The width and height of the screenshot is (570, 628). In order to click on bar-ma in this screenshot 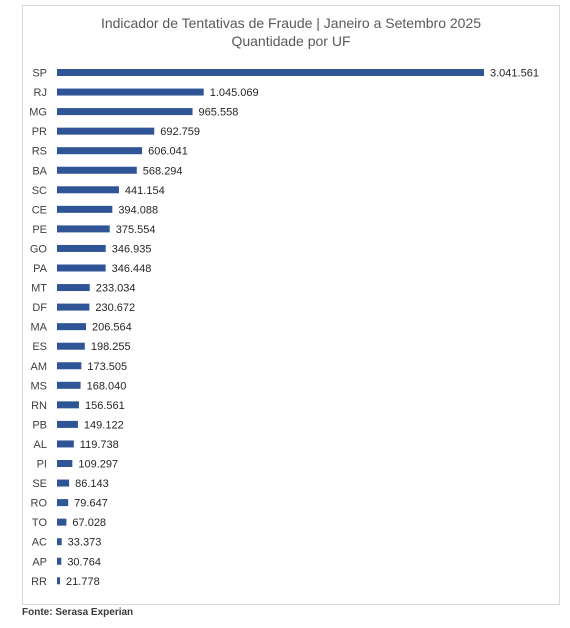, I will do `click(71, 327)`.